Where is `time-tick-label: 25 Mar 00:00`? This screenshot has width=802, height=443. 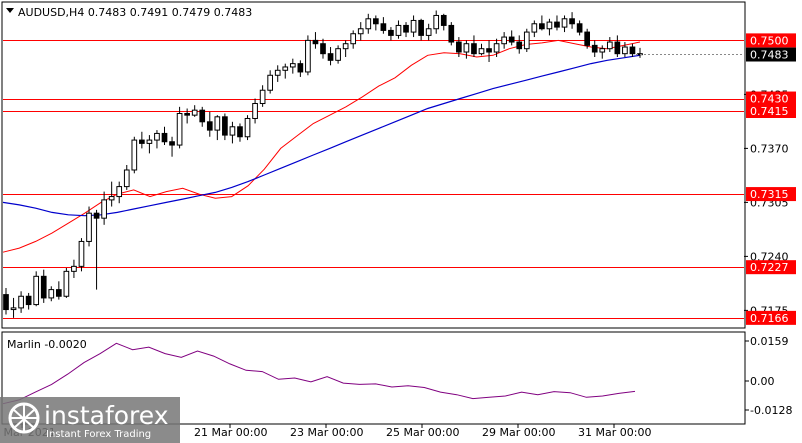
time-tick-label: 25 Mar 00:00 is located at coordinates (422, 432).